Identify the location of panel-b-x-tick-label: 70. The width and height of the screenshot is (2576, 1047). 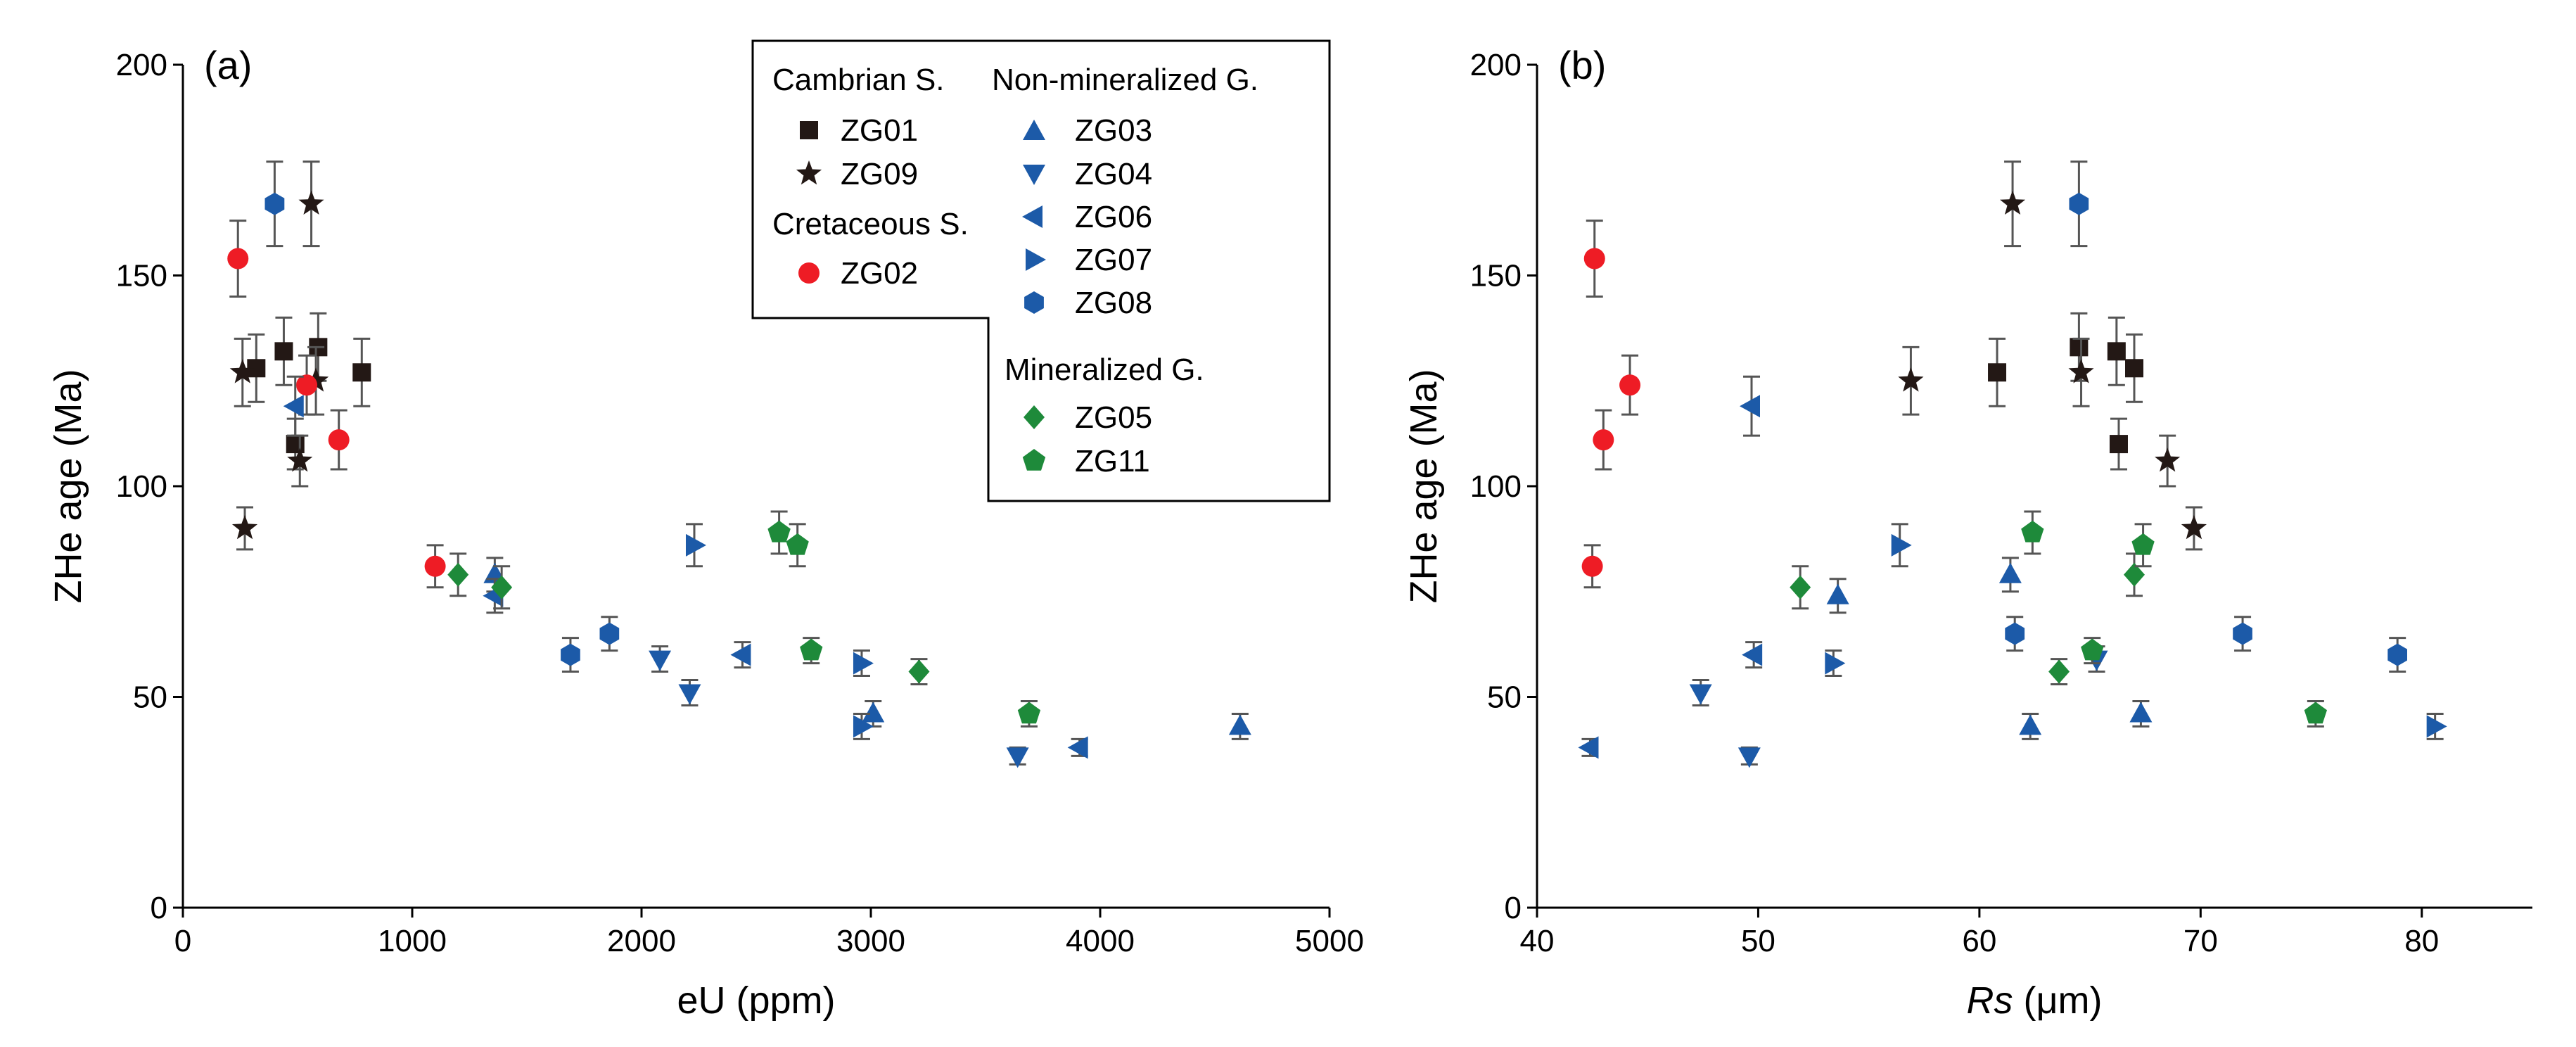
(2200, 941).